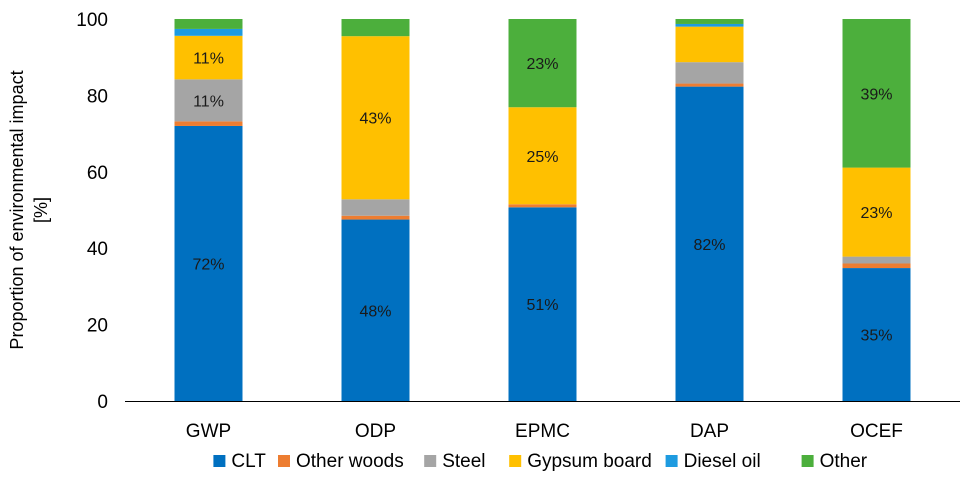 This screenshot has width=971, height=483. What do you see at coordinates (375, 431) in the screenshot?
I see `x-tick-label: ODP` at bounding box center [375, 431].